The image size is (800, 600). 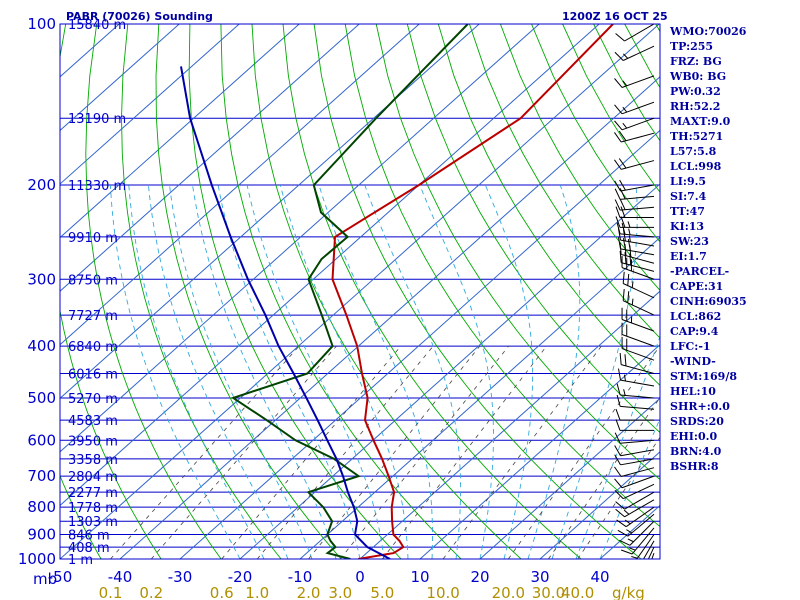 I want to click on temperature-tick-label: 0, so click(x=360, y=577).